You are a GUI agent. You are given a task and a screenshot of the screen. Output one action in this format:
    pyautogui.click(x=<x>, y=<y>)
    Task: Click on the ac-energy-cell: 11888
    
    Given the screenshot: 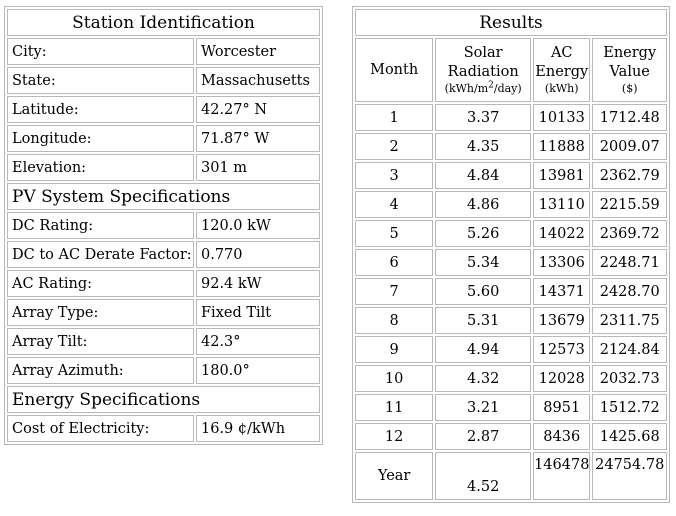 What is the action you would take?
    pyautogui.click(x=562, y=146)
    